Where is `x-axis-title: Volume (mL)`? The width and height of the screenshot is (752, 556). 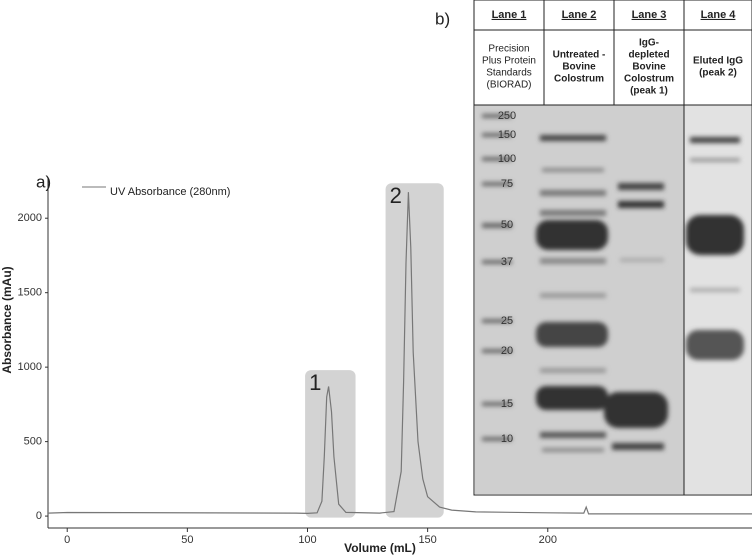
x-axis-title: Volume (mL) is located at coordinates (380, 548).